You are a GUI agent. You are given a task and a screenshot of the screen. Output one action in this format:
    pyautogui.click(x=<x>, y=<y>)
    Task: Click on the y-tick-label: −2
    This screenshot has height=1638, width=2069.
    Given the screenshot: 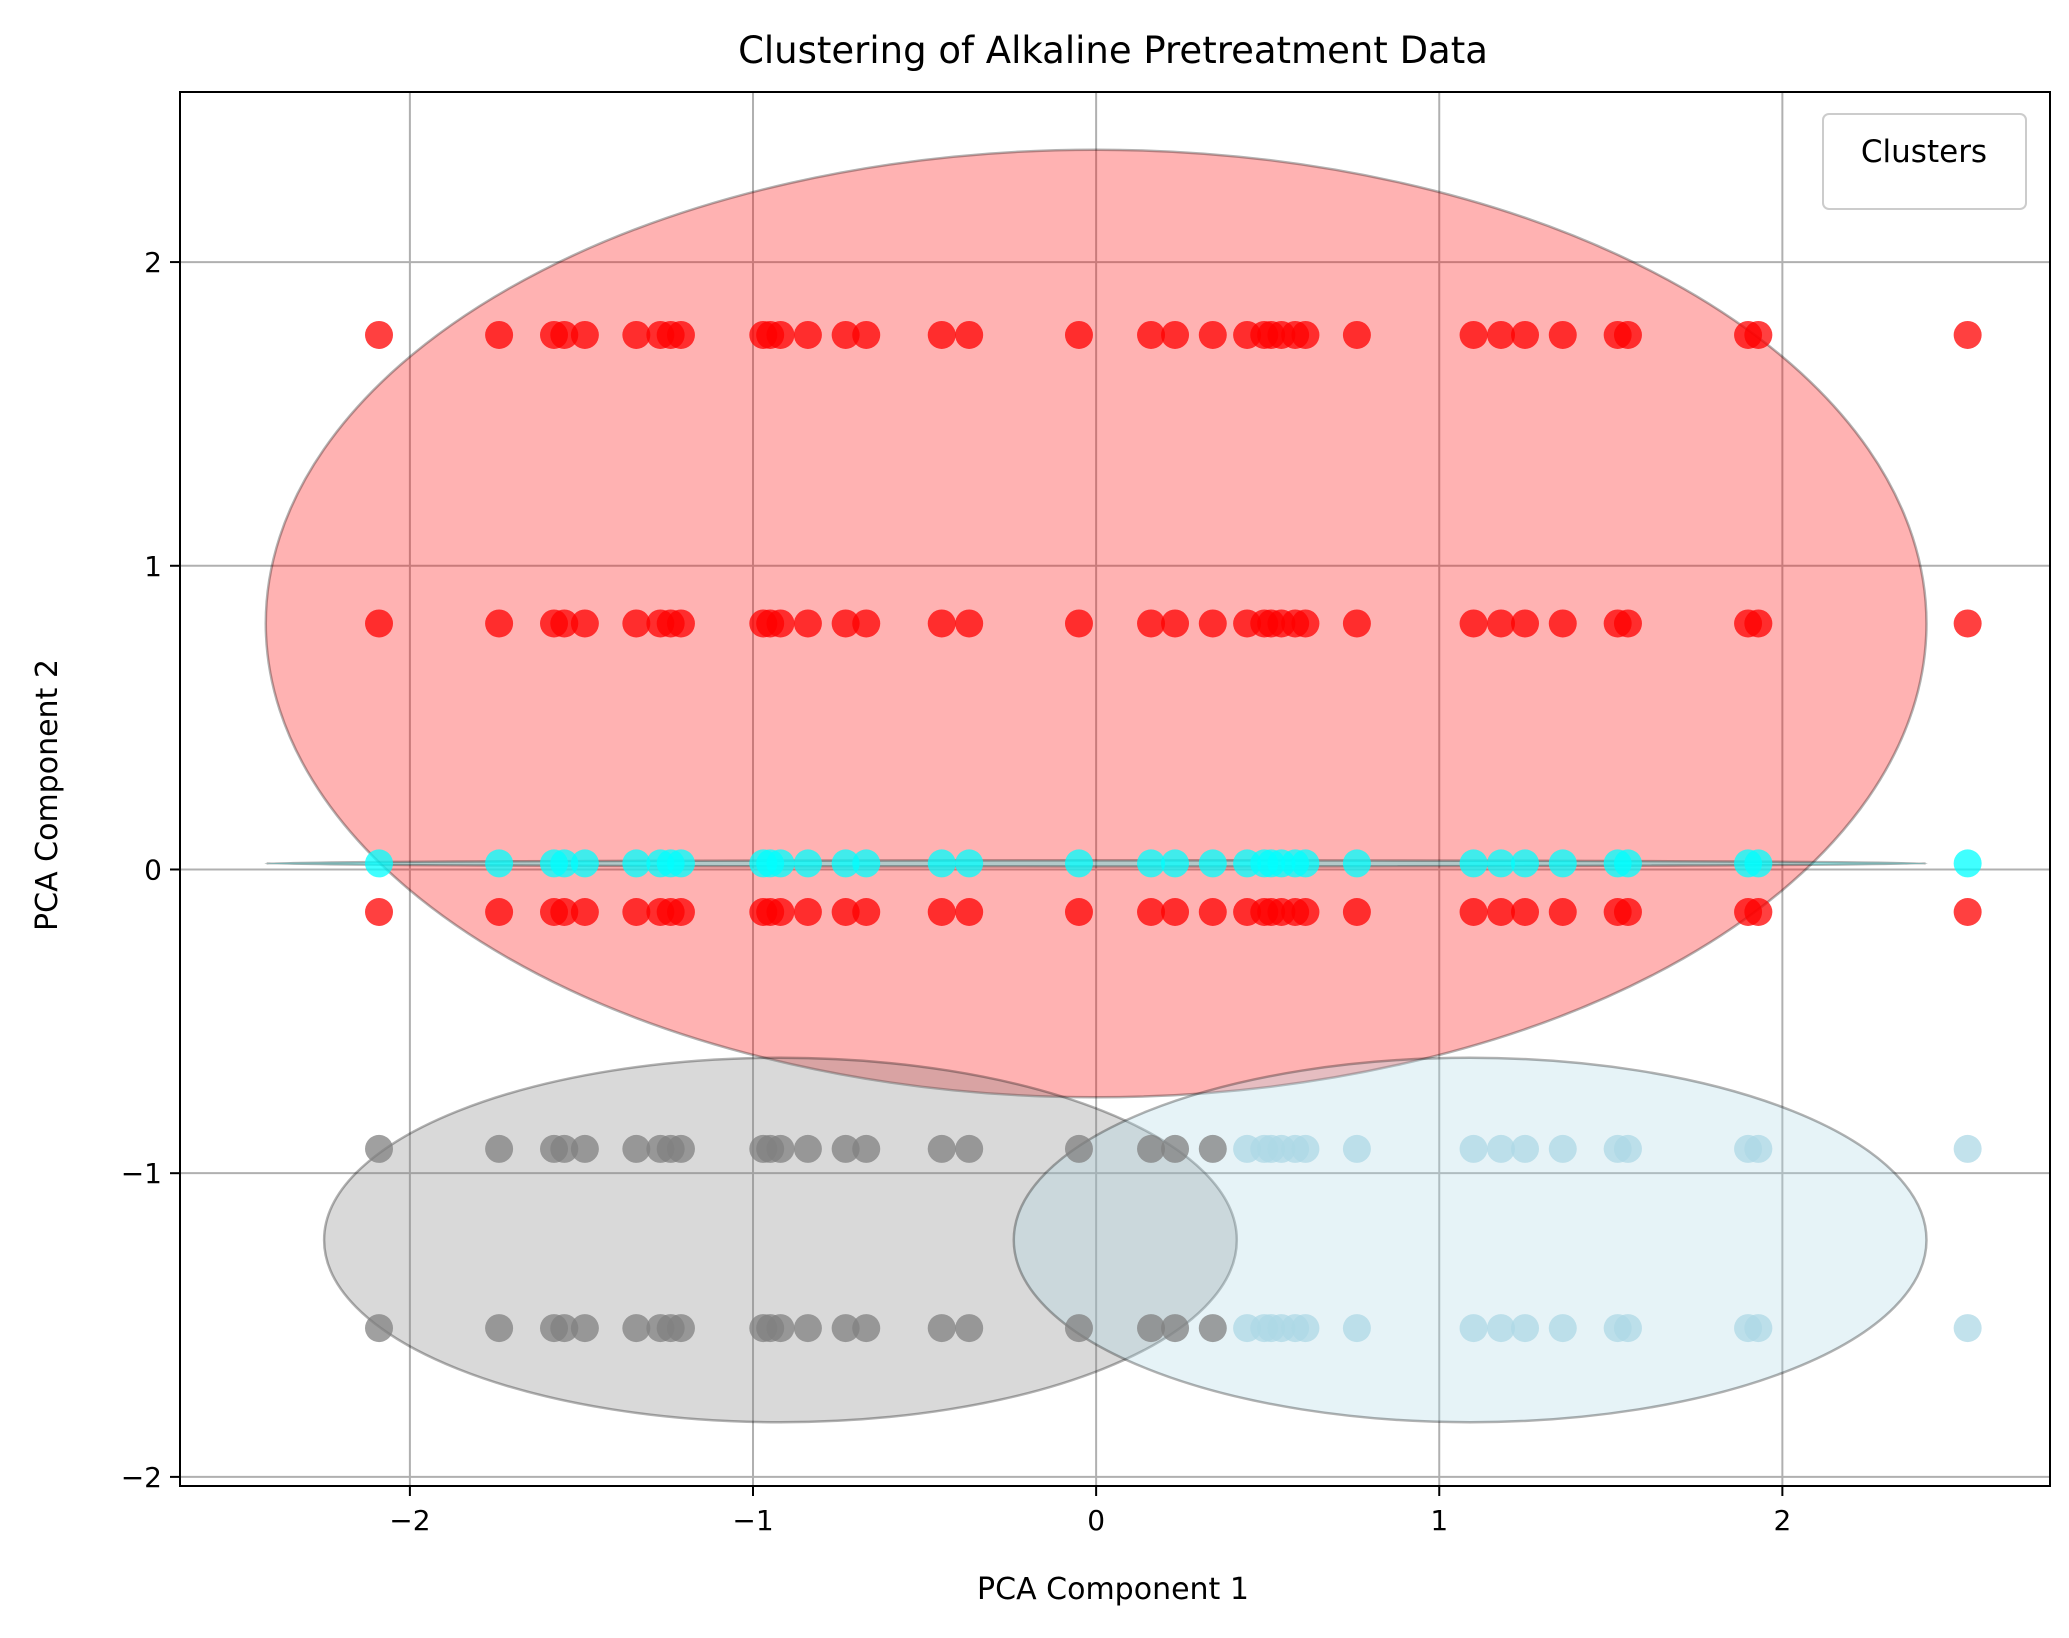 What is the action you would take?
    pyautogui.click(x=141, y=1477)
    